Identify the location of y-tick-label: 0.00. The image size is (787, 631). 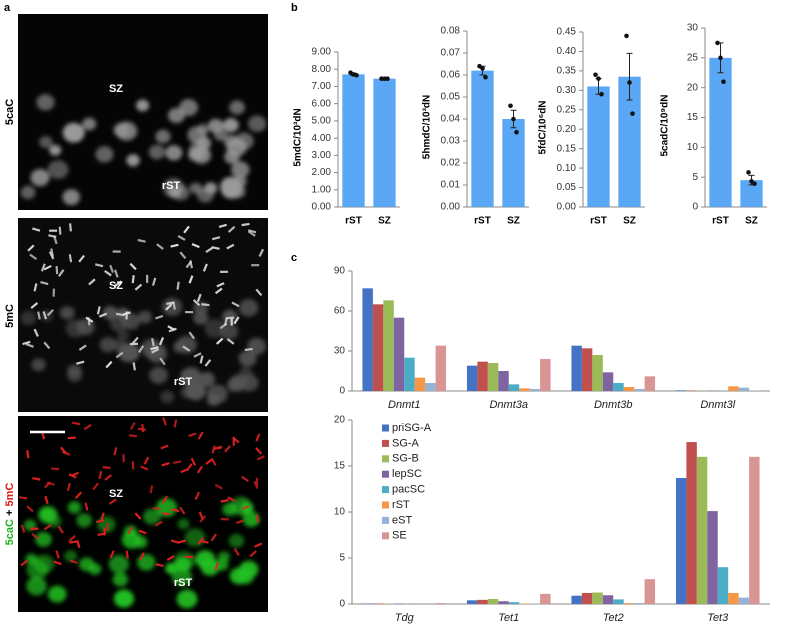
(567, 207).